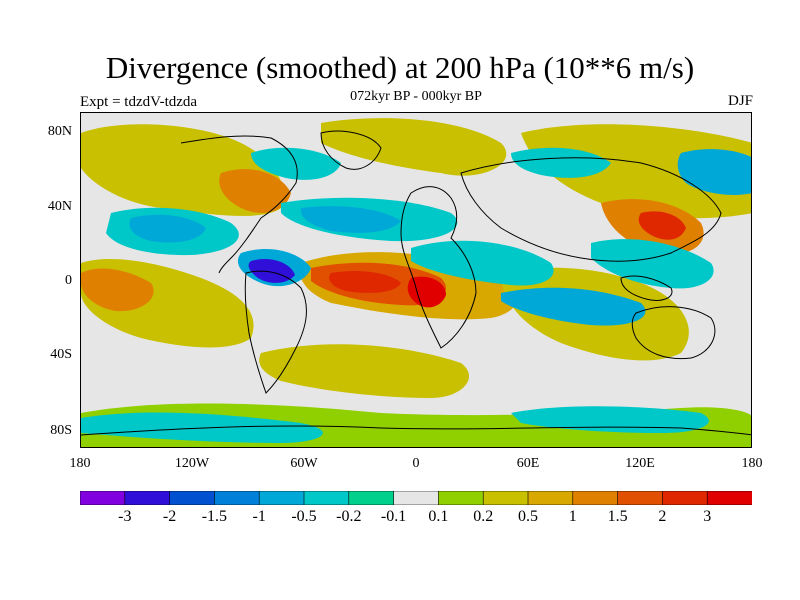 The image size is (800, 600). Describe the element at coordinates (59, 131) in the screenshot. I see `lat-tick-80n: 80N` at that location.